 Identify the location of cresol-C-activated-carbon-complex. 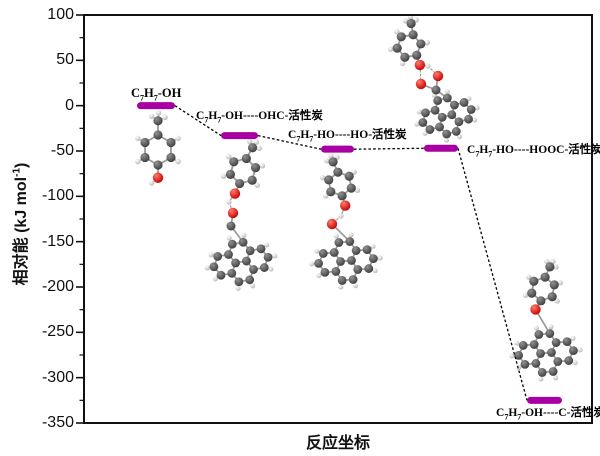
(546, 320).